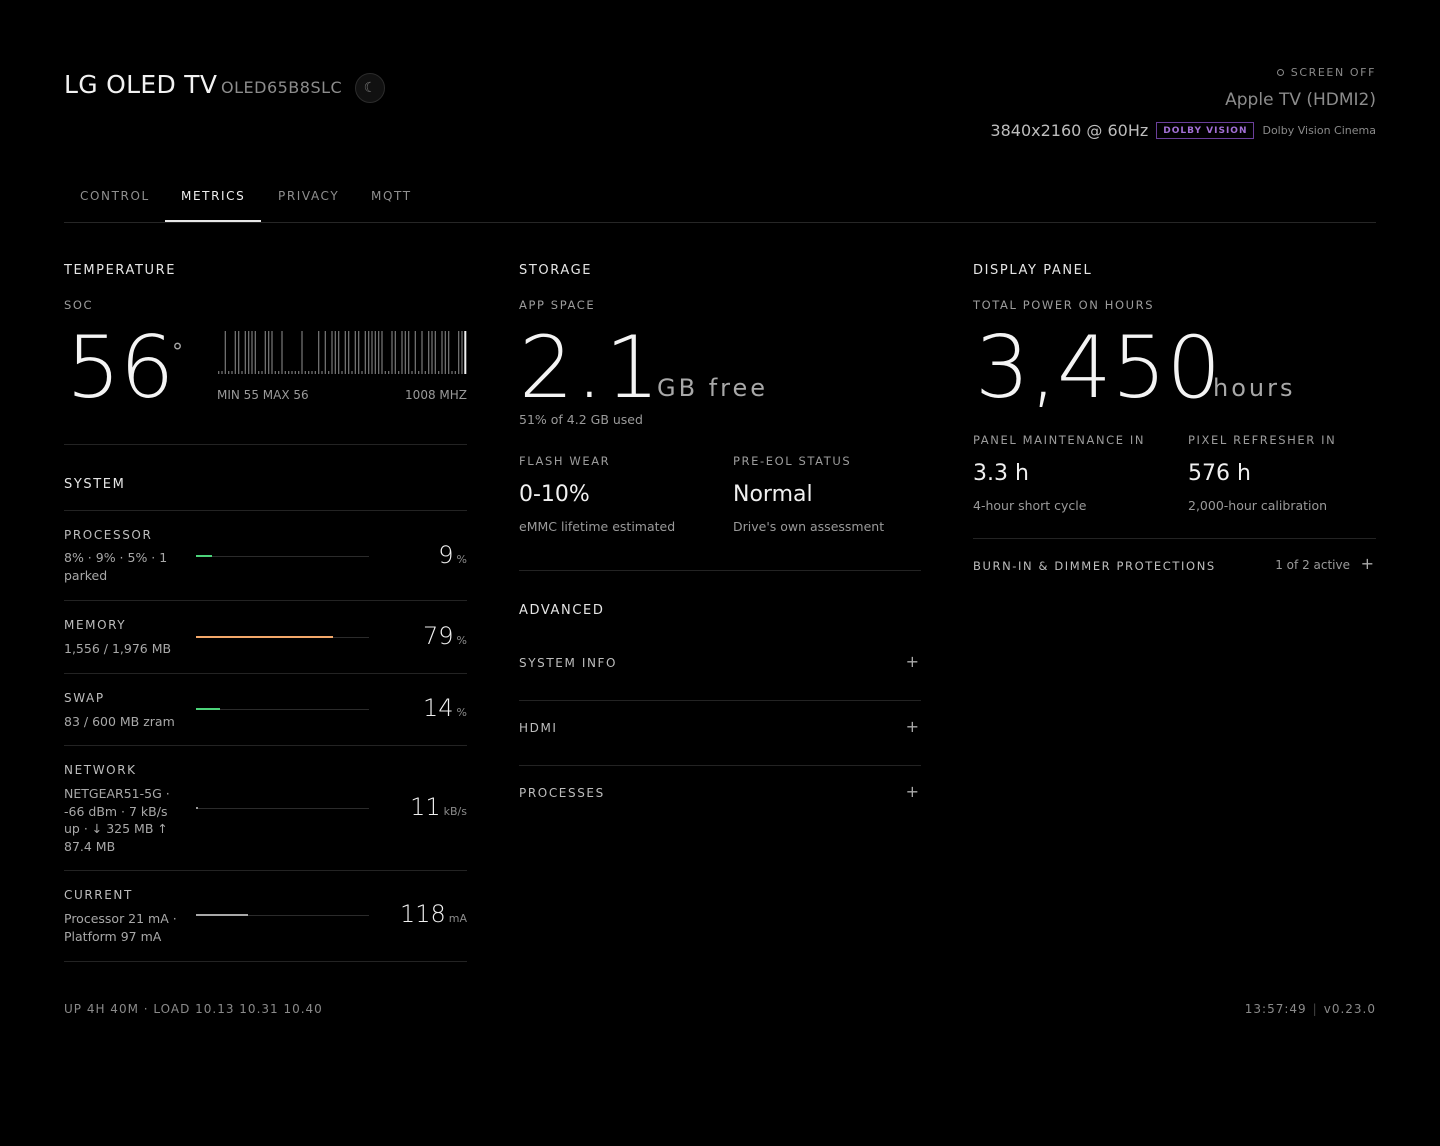 The image size is (1440, 1146). Describe the element at coordinates (1333, 72) in the screenshot. I see `screen-off-label: SCREEN OFF` at that location.